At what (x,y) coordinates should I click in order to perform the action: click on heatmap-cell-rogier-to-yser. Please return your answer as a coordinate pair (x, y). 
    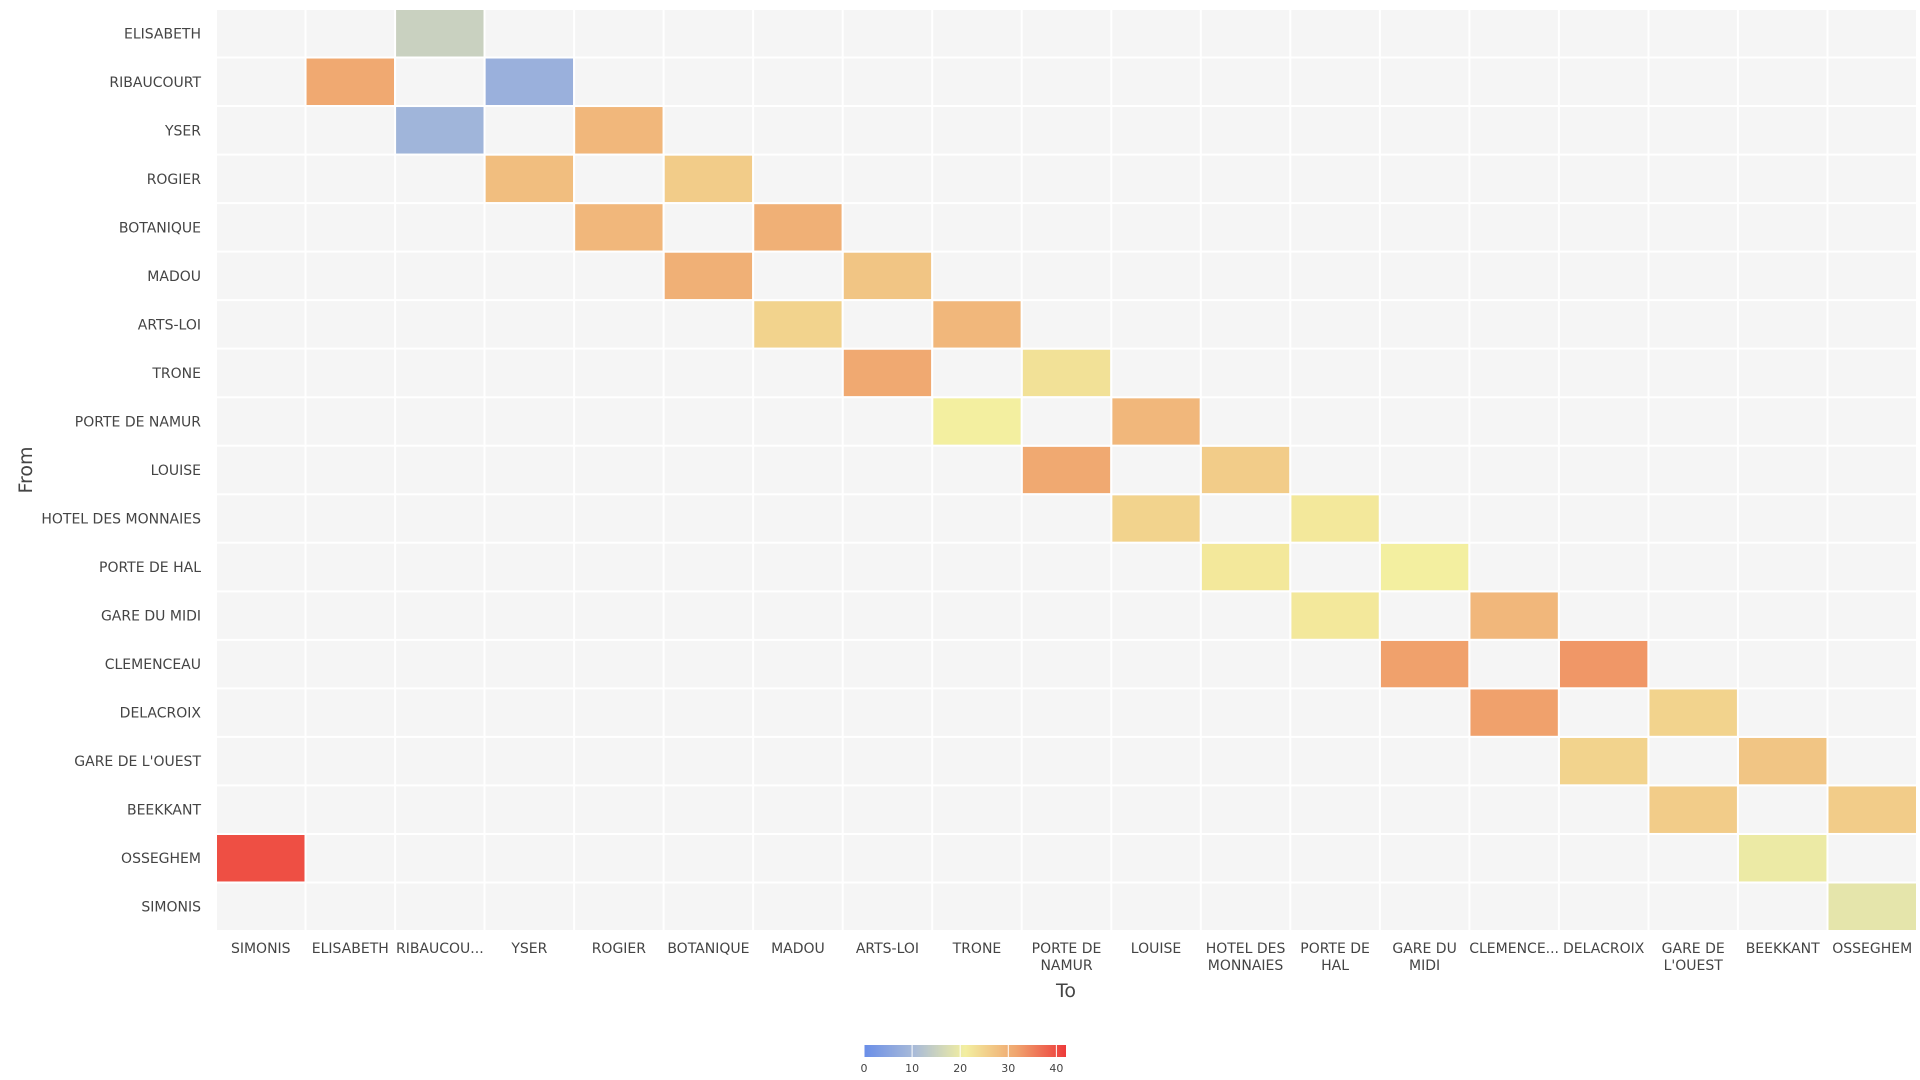
    Looking at the image, I should click on (529, 179).